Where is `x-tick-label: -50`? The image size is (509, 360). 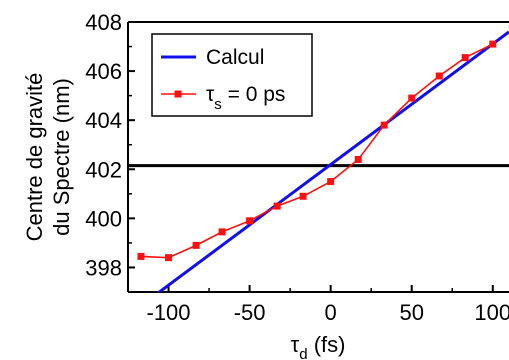 x-tick-label: -50 is located at coordinates (250, 312).